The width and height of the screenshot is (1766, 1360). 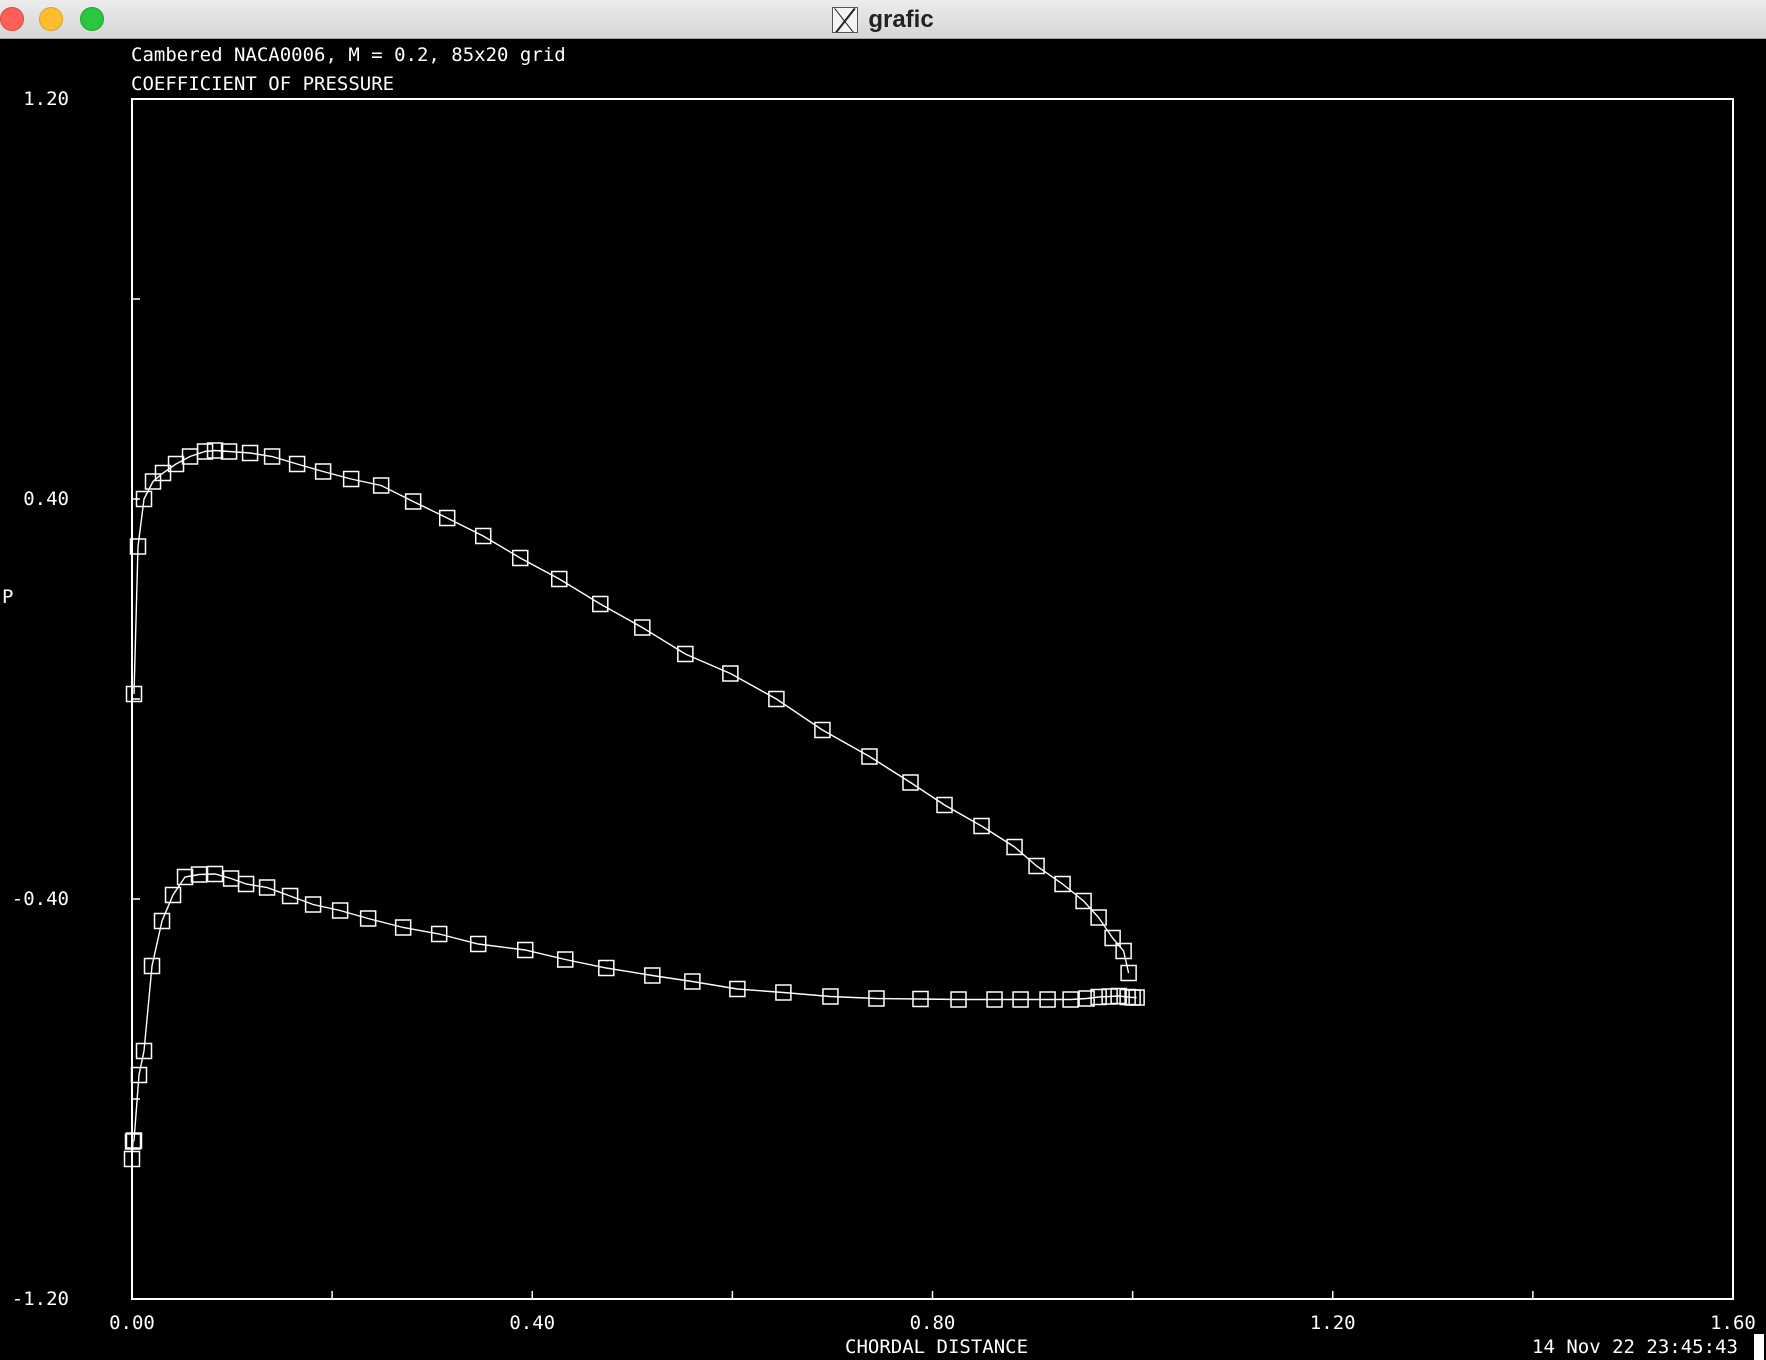 What do you see at coordinates (532, 1323) in the screenshot?
I see `x-tick-label: 0.40` at bounding box center [532, 1323].